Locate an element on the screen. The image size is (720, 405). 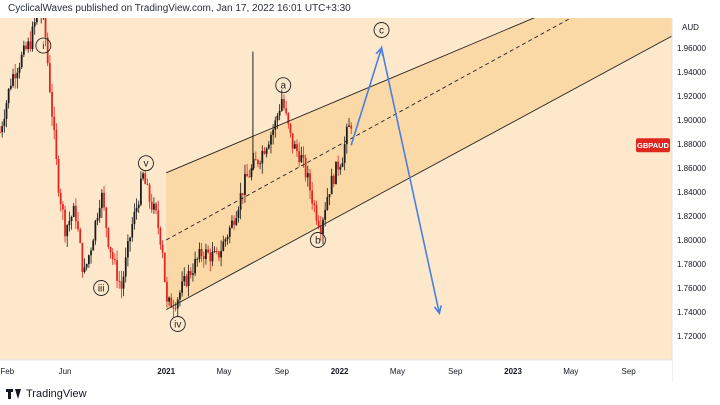
tradingview-brand: TradingView is located at coordinates (46, 394).